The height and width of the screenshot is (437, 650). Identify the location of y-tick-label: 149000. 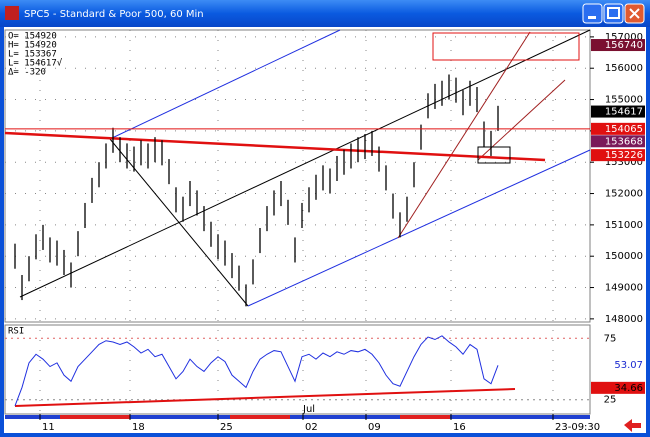
(624, 288).